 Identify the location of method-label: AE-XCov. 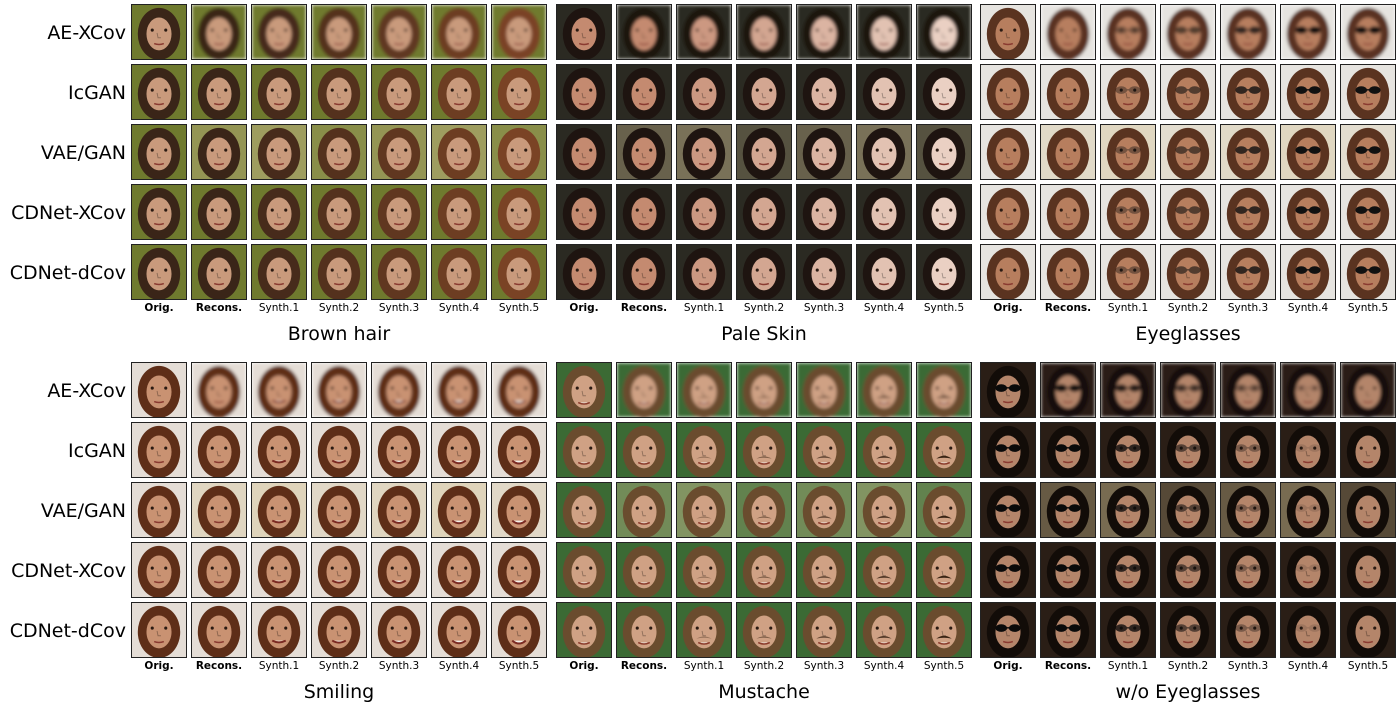
(86, 33).